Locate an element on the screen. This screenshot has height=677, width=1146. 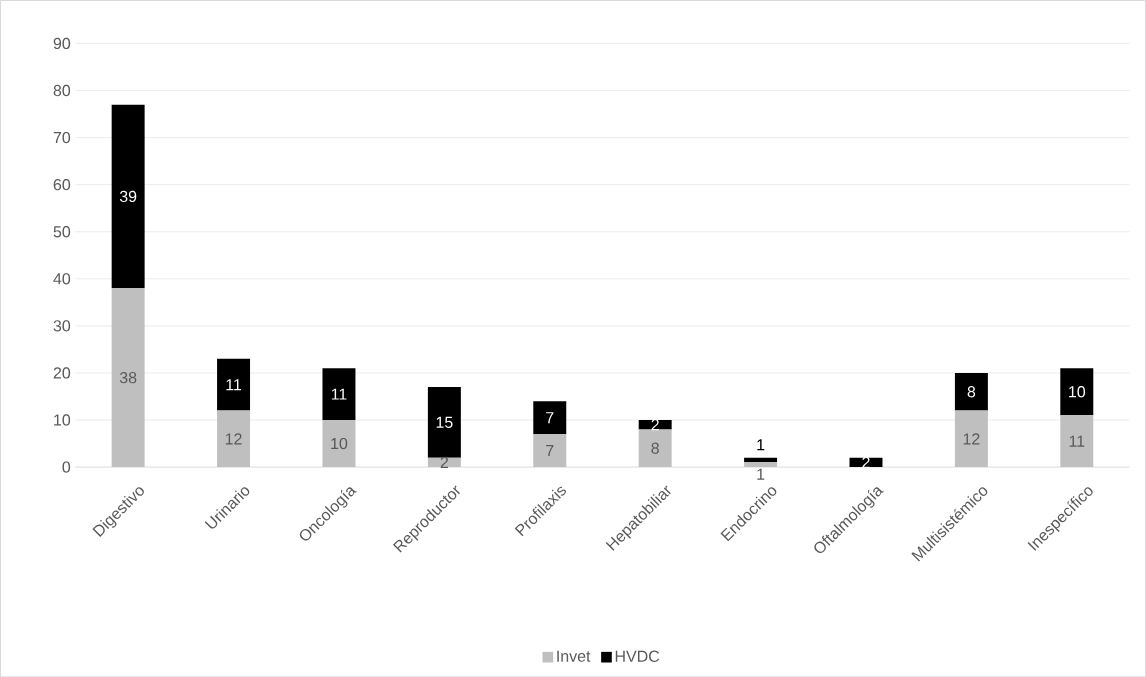
y-tick-label: 0 is located at coordinates (66, 467).